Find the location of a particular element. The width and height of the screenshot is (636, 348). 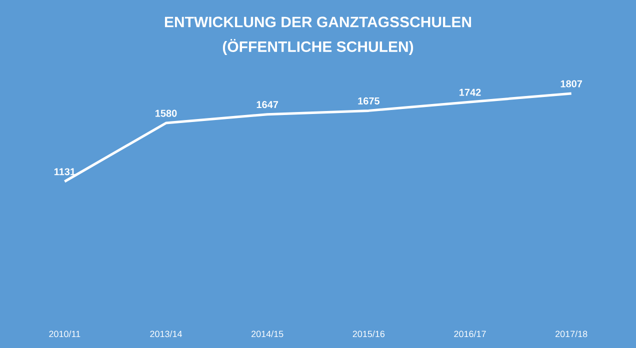

data-label: 1807 is located at coordinates (571, 84).